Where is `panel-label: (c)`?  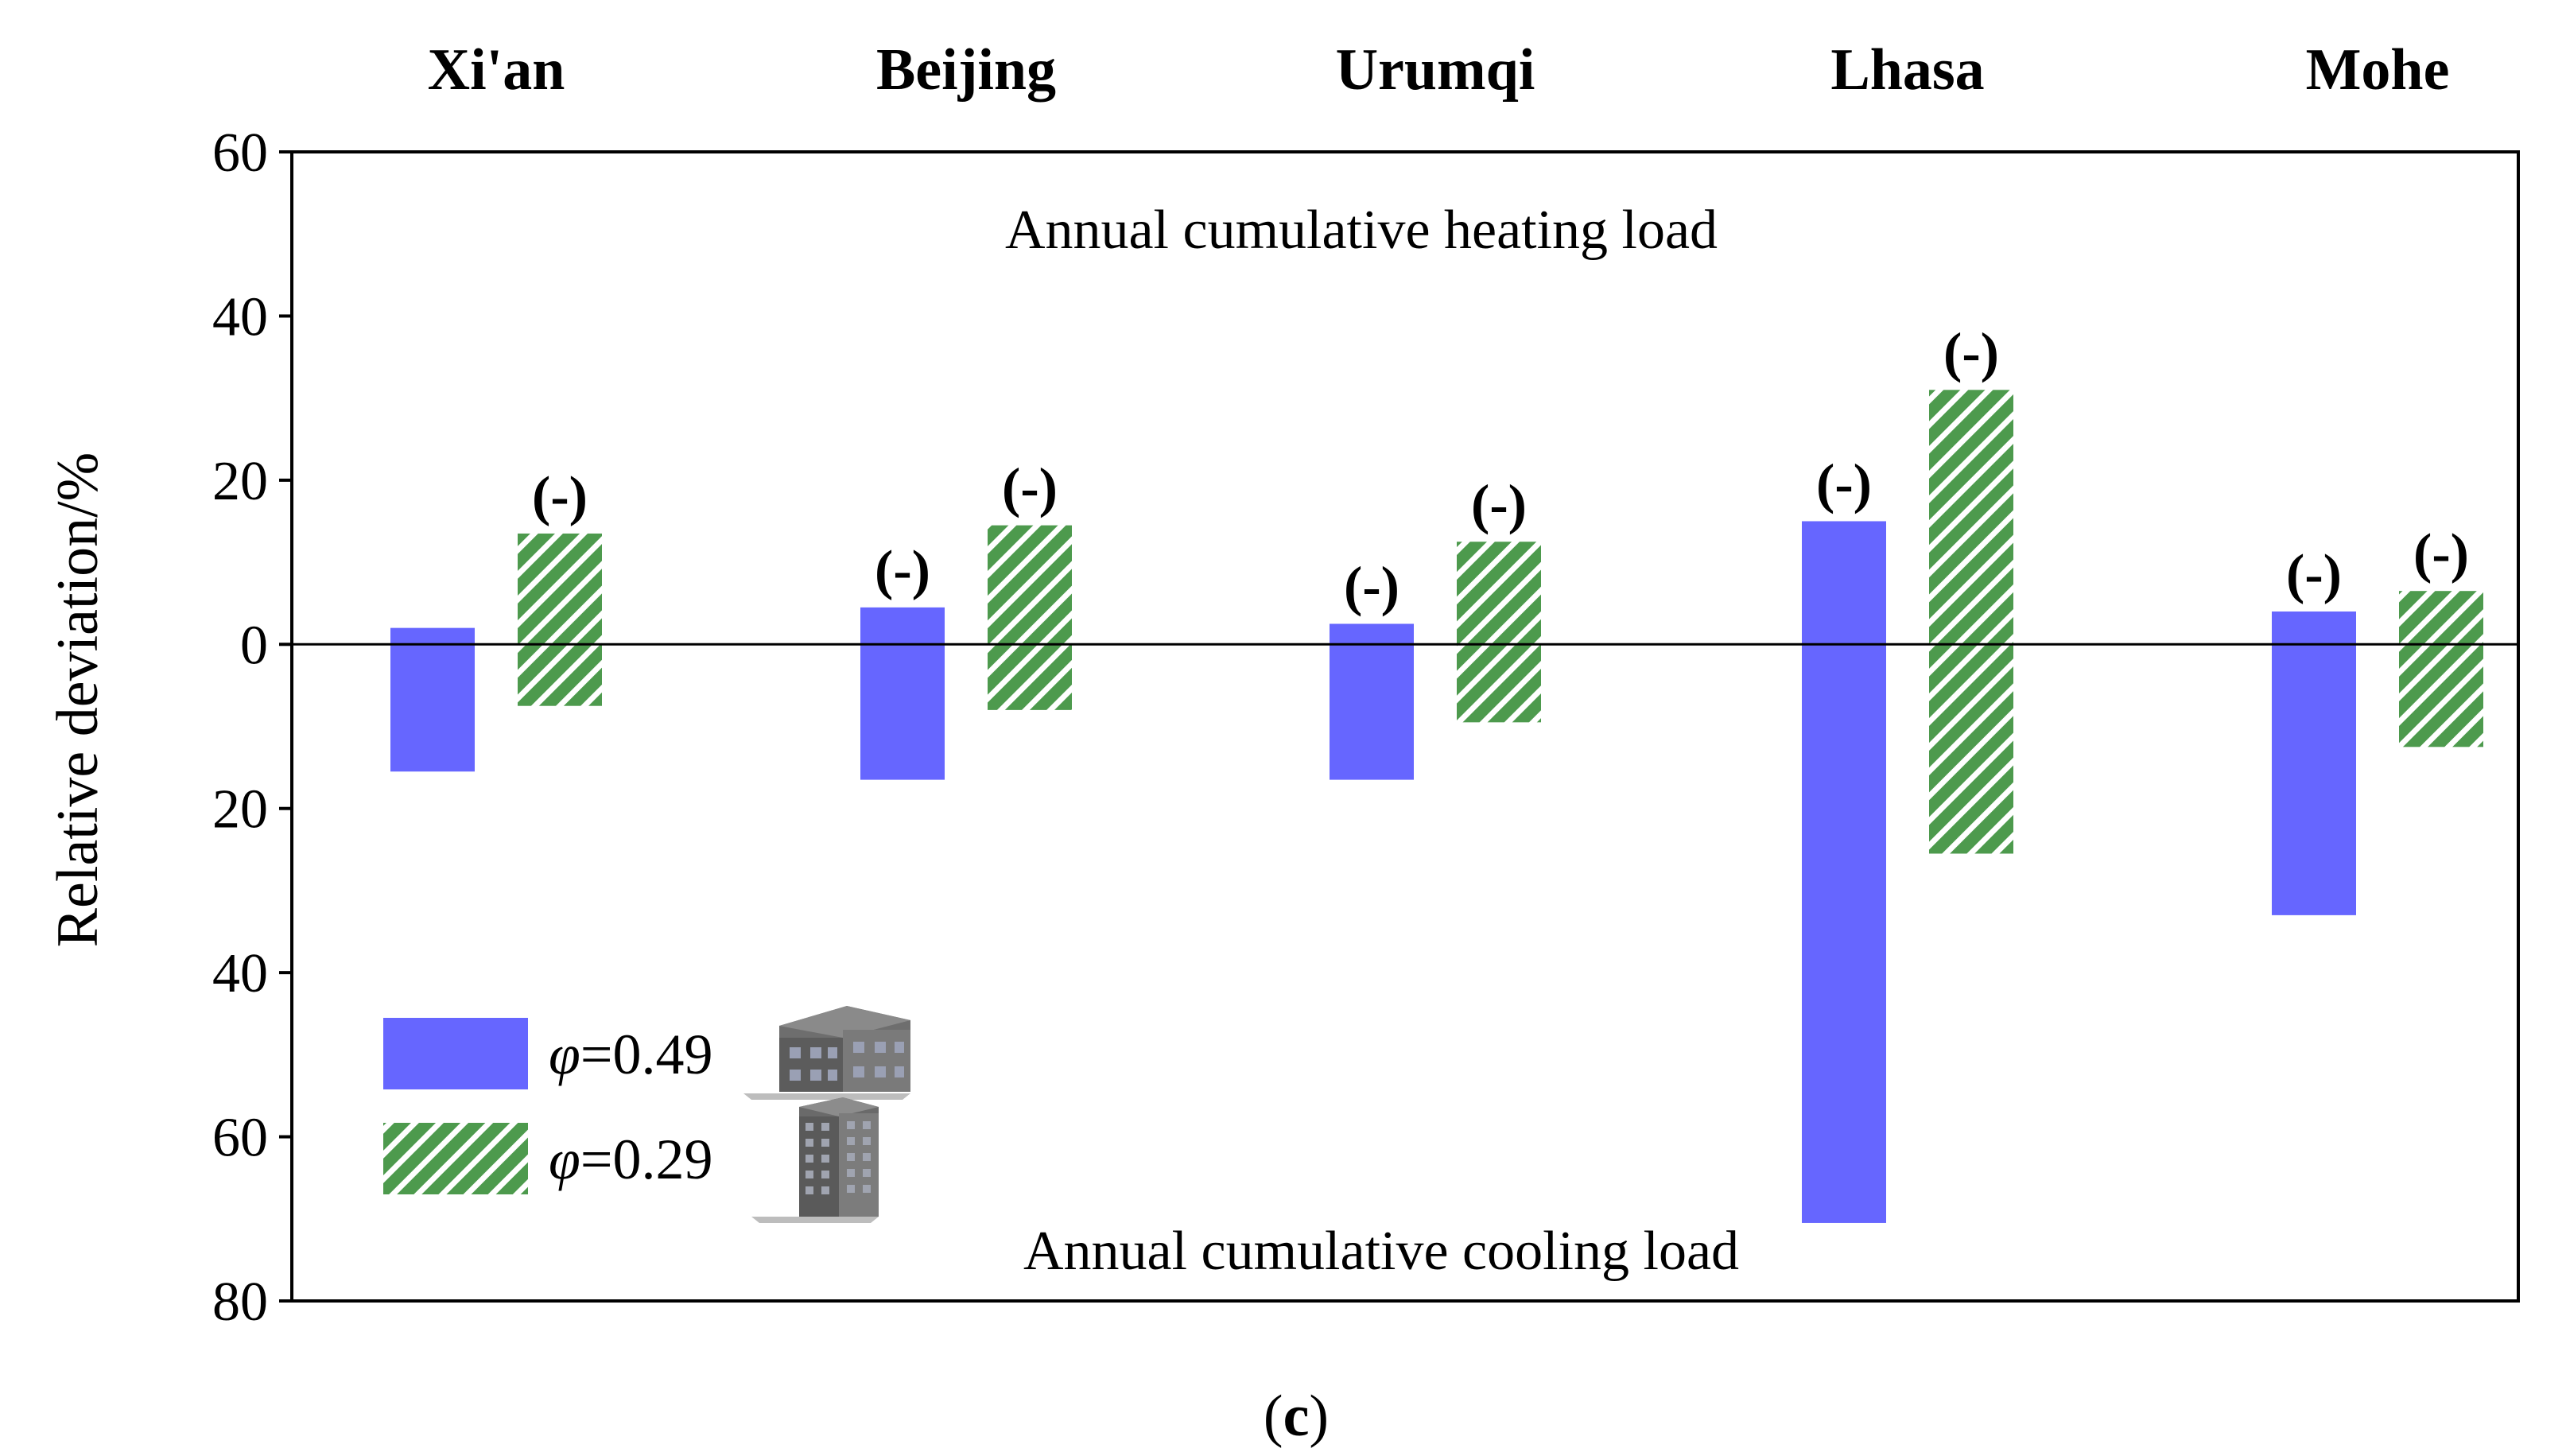 panel-label: (c) is located at coordinates (1296, 1416).